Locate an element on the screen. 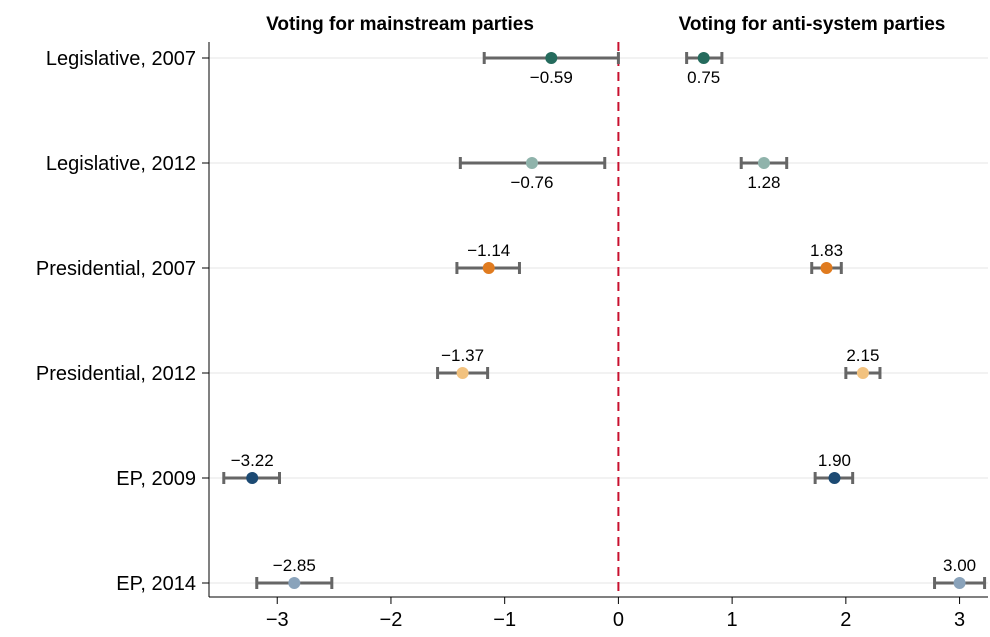 The height and width of the screenshot is (637, 990). category-label: Legislative, 2007 is located at coordinates (121, 59).